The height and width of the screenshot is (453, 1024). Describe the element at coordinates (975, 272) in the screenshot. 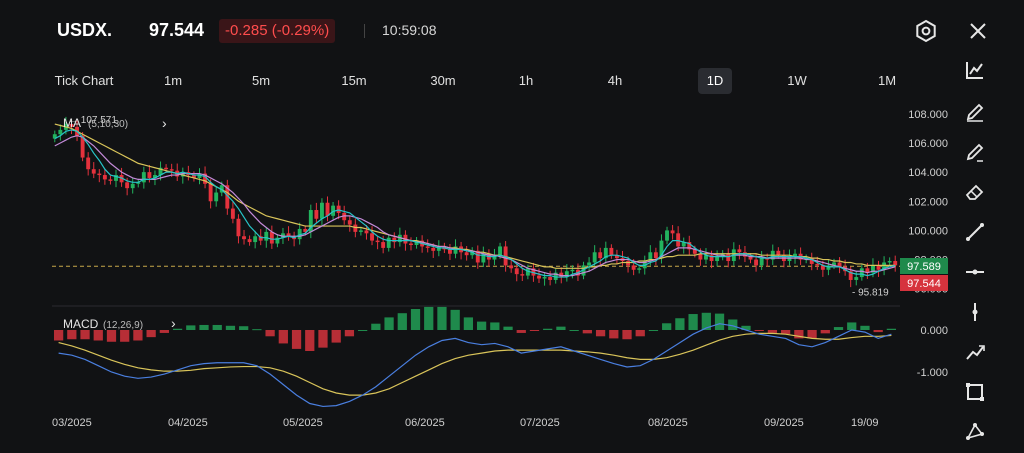

I see `horizontal-line-icon` at that location.